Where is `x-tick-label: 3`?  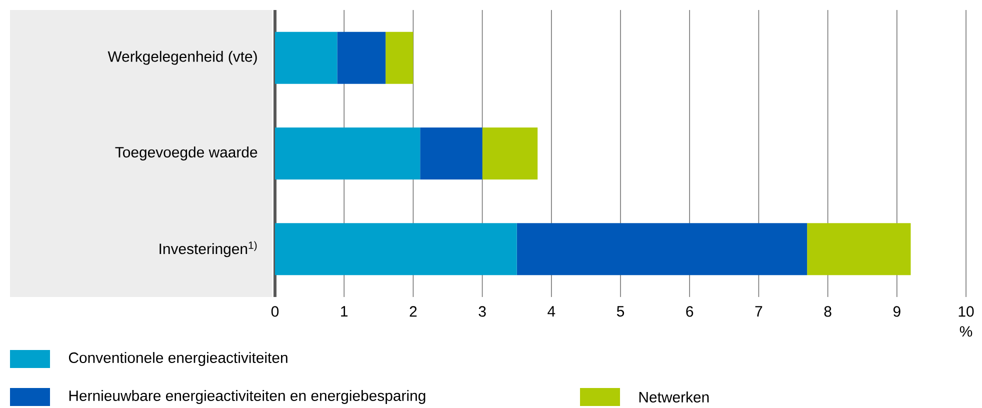 x-tick-label: 3 is located at coordinates (482, 311).